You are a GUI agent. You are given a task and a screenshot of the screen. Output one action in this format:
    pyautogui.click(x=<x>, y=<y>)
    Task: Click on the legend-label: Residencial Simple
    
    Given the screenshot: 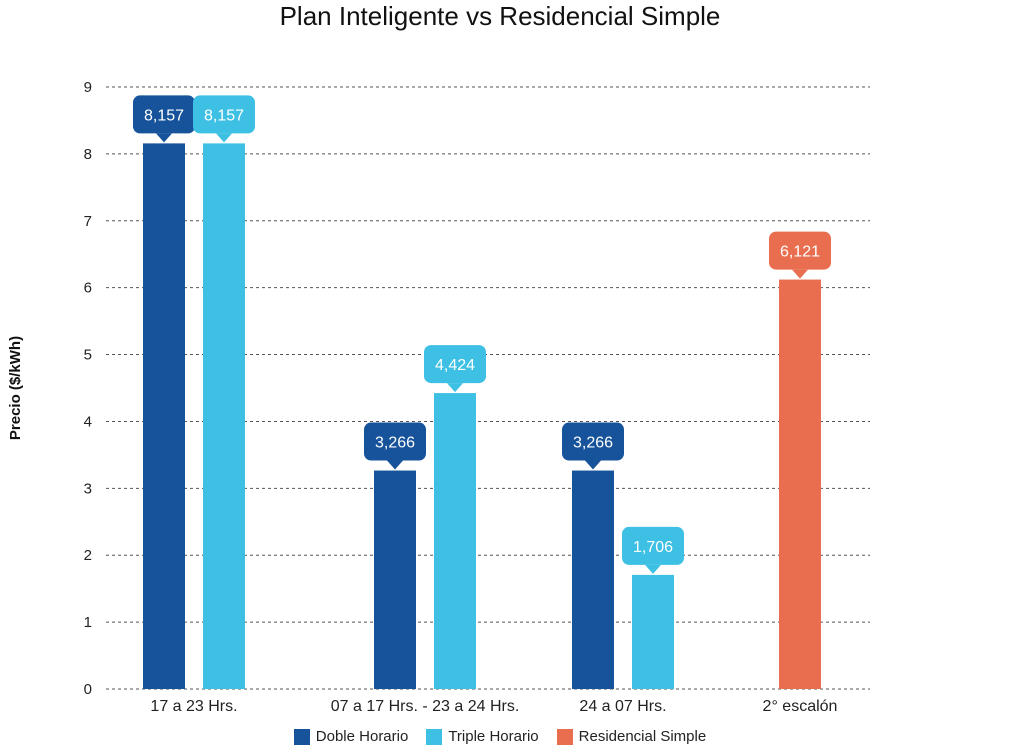 What is the action you would take?
    pyautogui.click(x=642, y=736)
    